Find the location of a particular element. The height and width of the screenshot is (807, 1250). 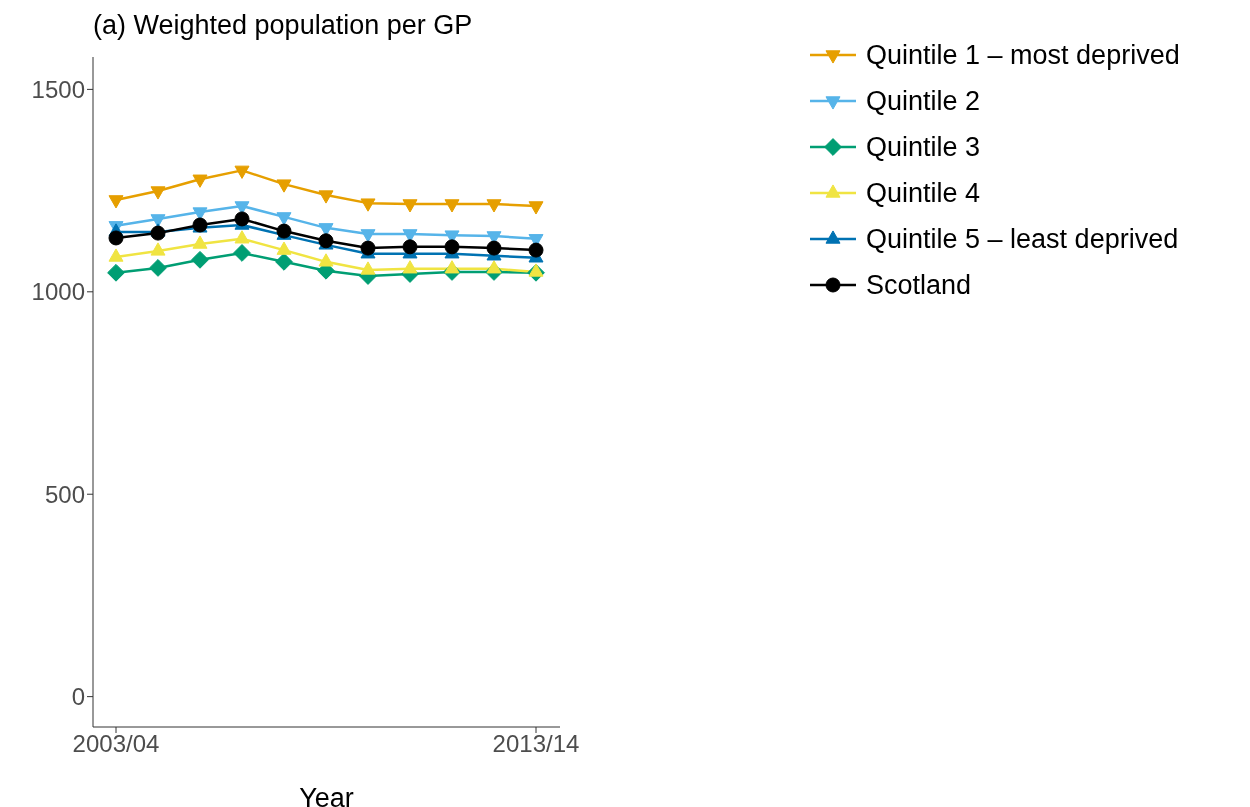

y-tick-label: 1000 is located at coordinates (58, 292).